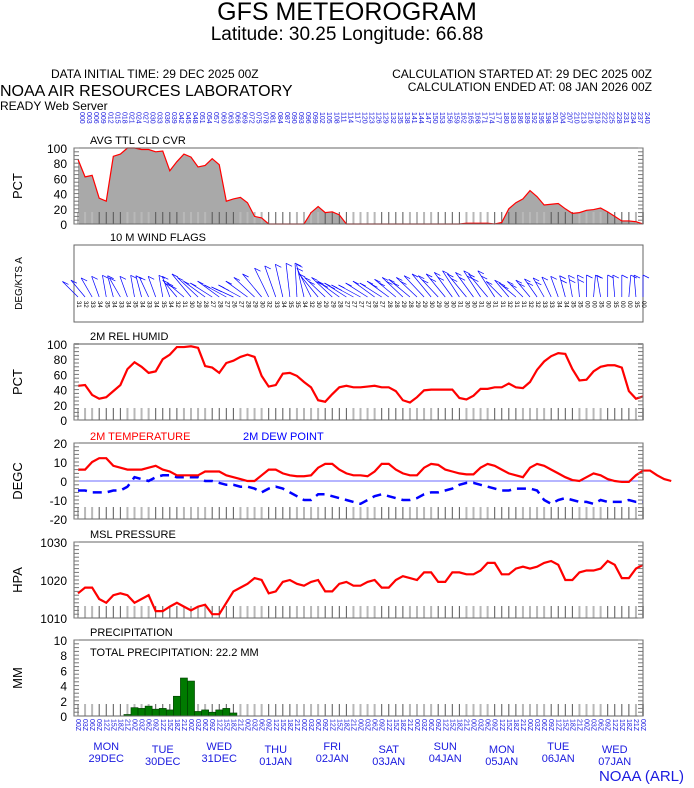  I want to click on top-hour-label: 177, so click(498, 118).